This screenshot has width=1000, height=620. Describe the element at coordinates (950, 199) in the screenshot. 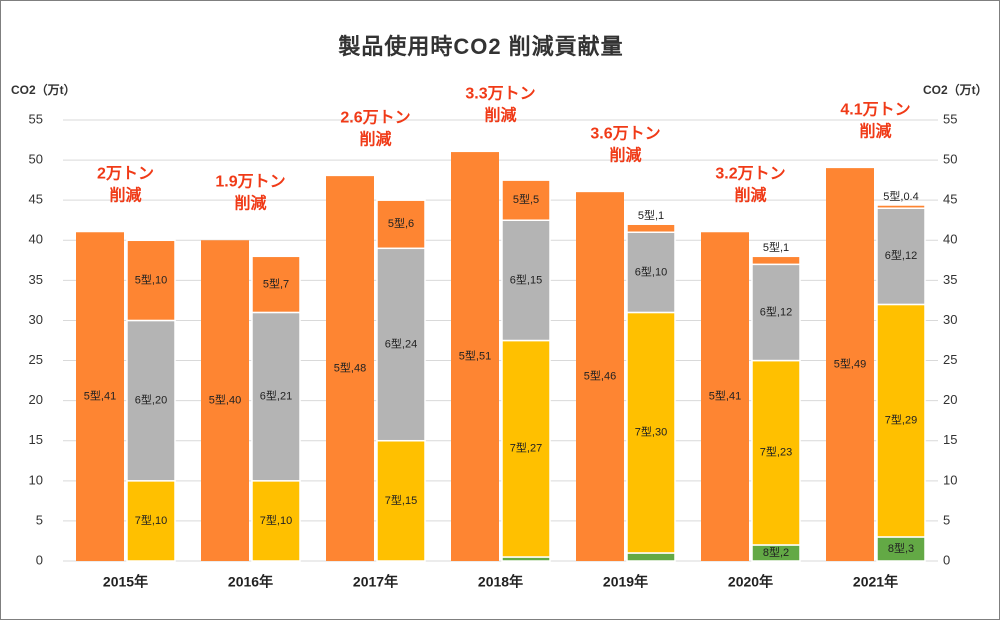

I see `y-tick-label-right: 45` at that location.